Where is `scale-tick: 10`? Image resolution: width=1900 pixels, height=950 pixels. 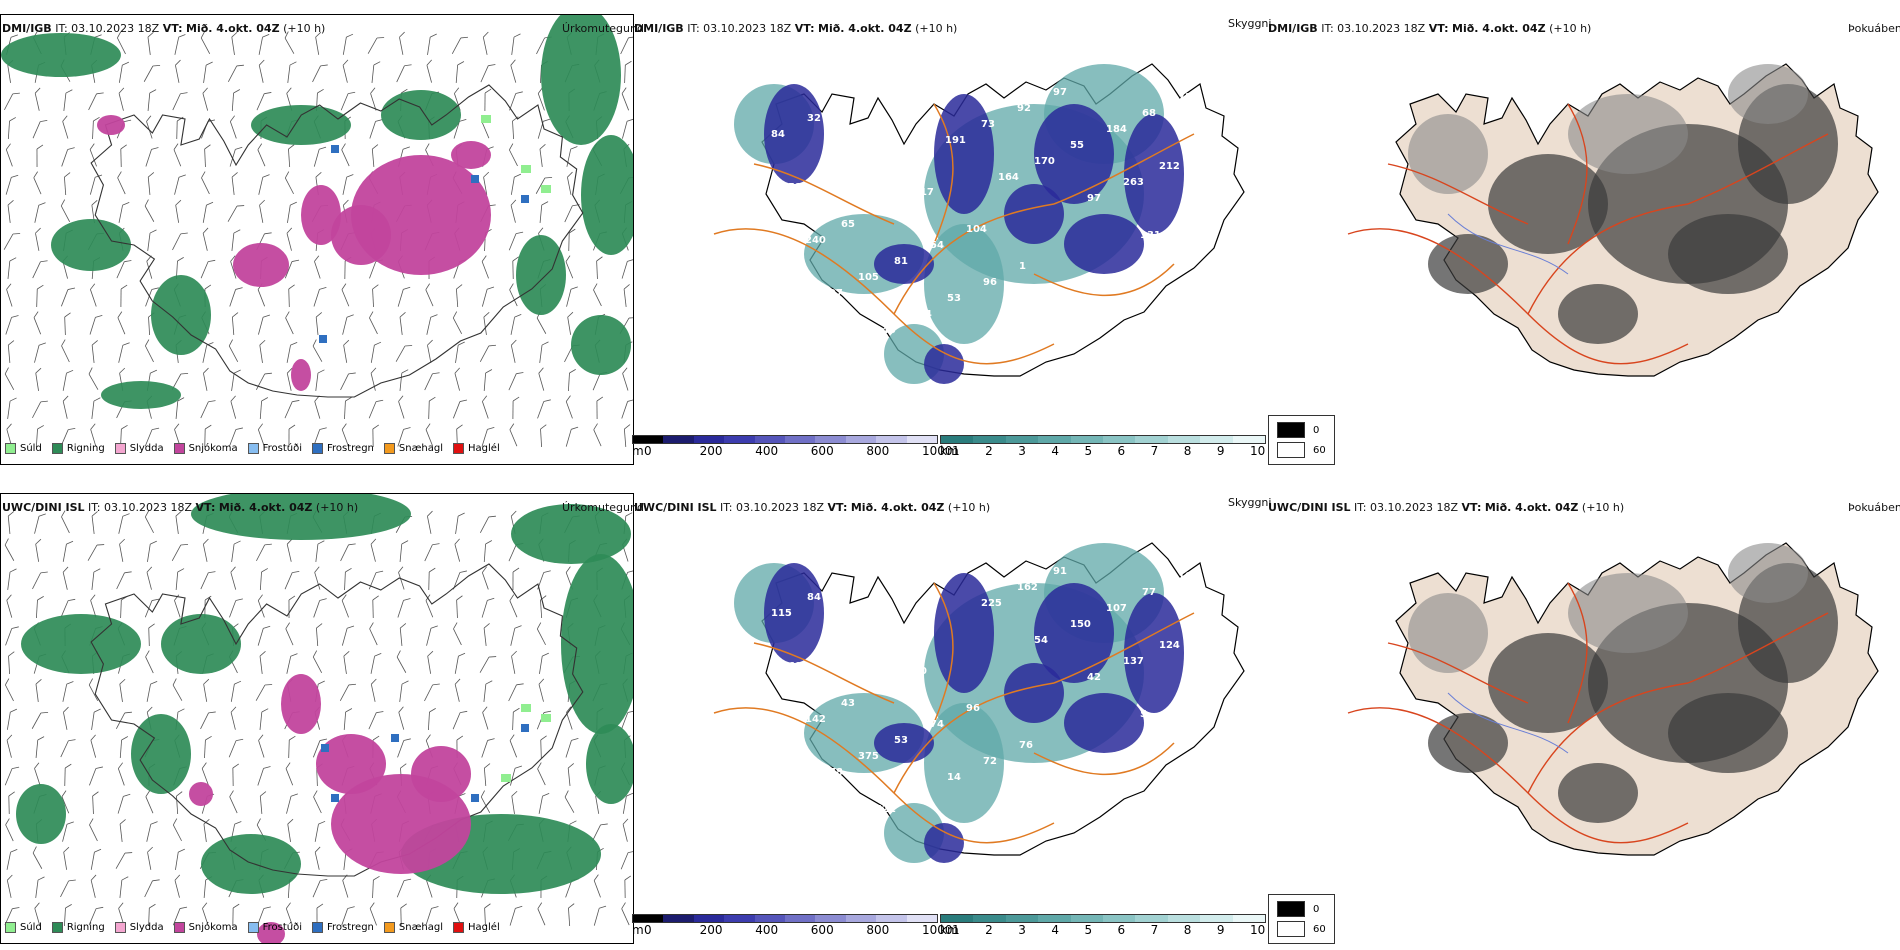 scale-tick: 10 is located at coordinates (1258, 451).